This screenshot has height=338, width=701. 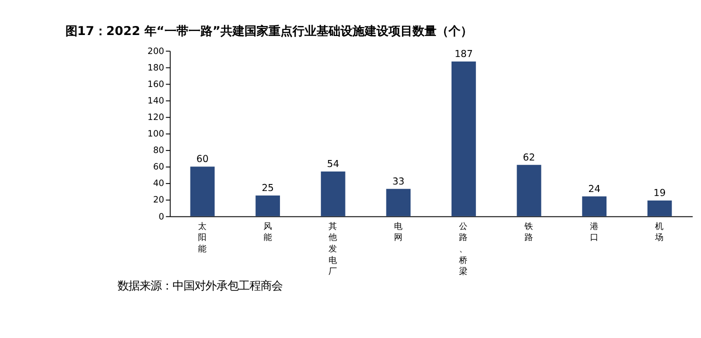 What do you see at coordinates (463, 249) in the screenshot?
I see `x-tick-label: 公路、桥梁` at bounding box center [463, 249].